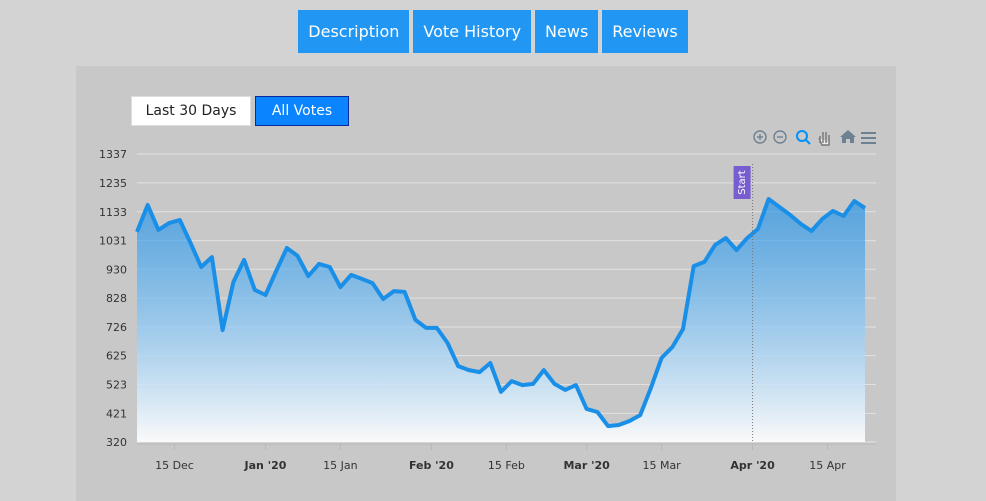 The height and width of the screenshot is (501, 986). Describe the element at coordinates (752, 465) in the screenshot. I see `x-tick-label: Apr '20` at that location.